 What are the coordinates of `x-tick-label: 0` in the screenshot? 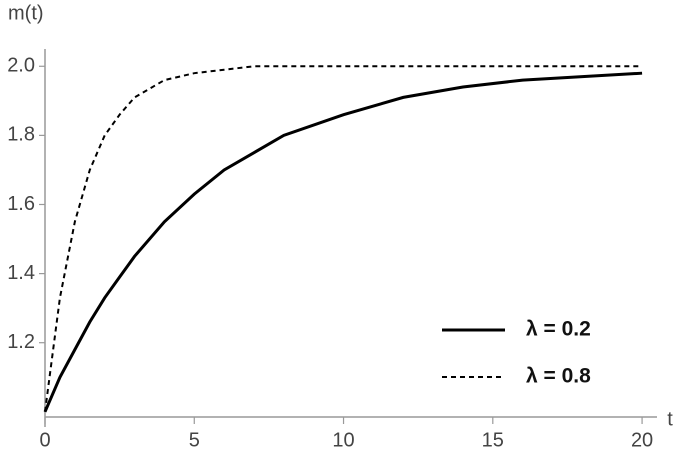 It's located at (44, 440).